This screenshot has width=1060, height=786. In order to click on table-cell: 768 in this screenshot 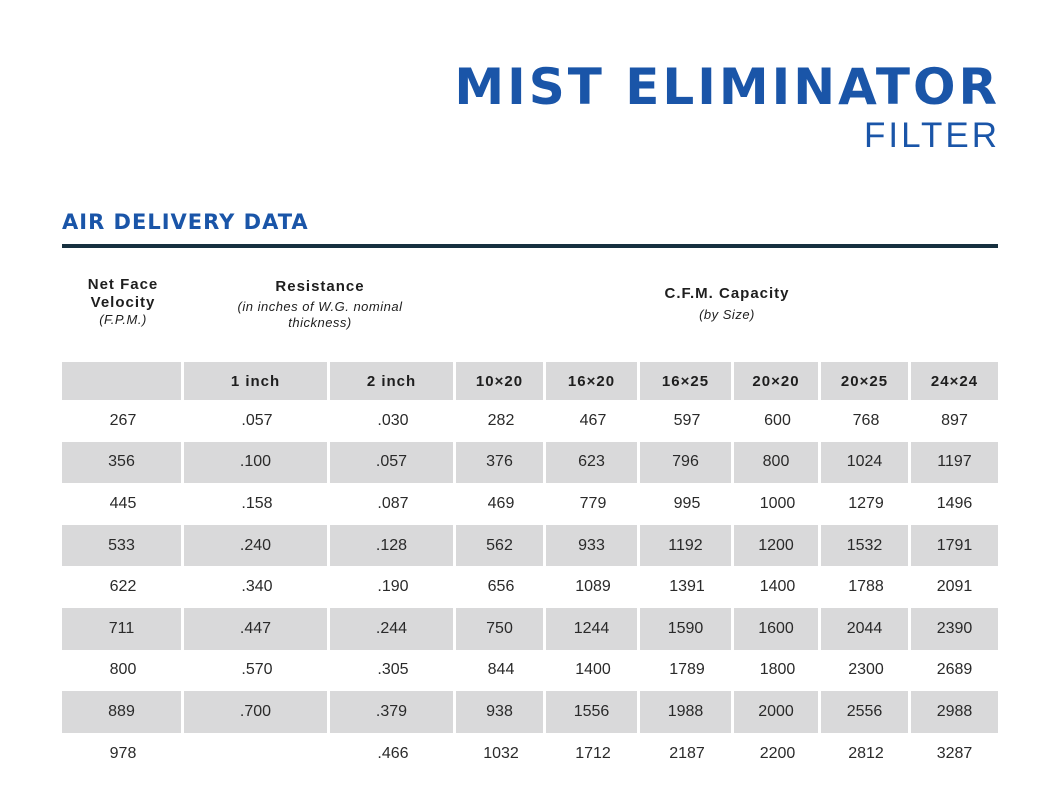, I will do `click(866, 420)`.